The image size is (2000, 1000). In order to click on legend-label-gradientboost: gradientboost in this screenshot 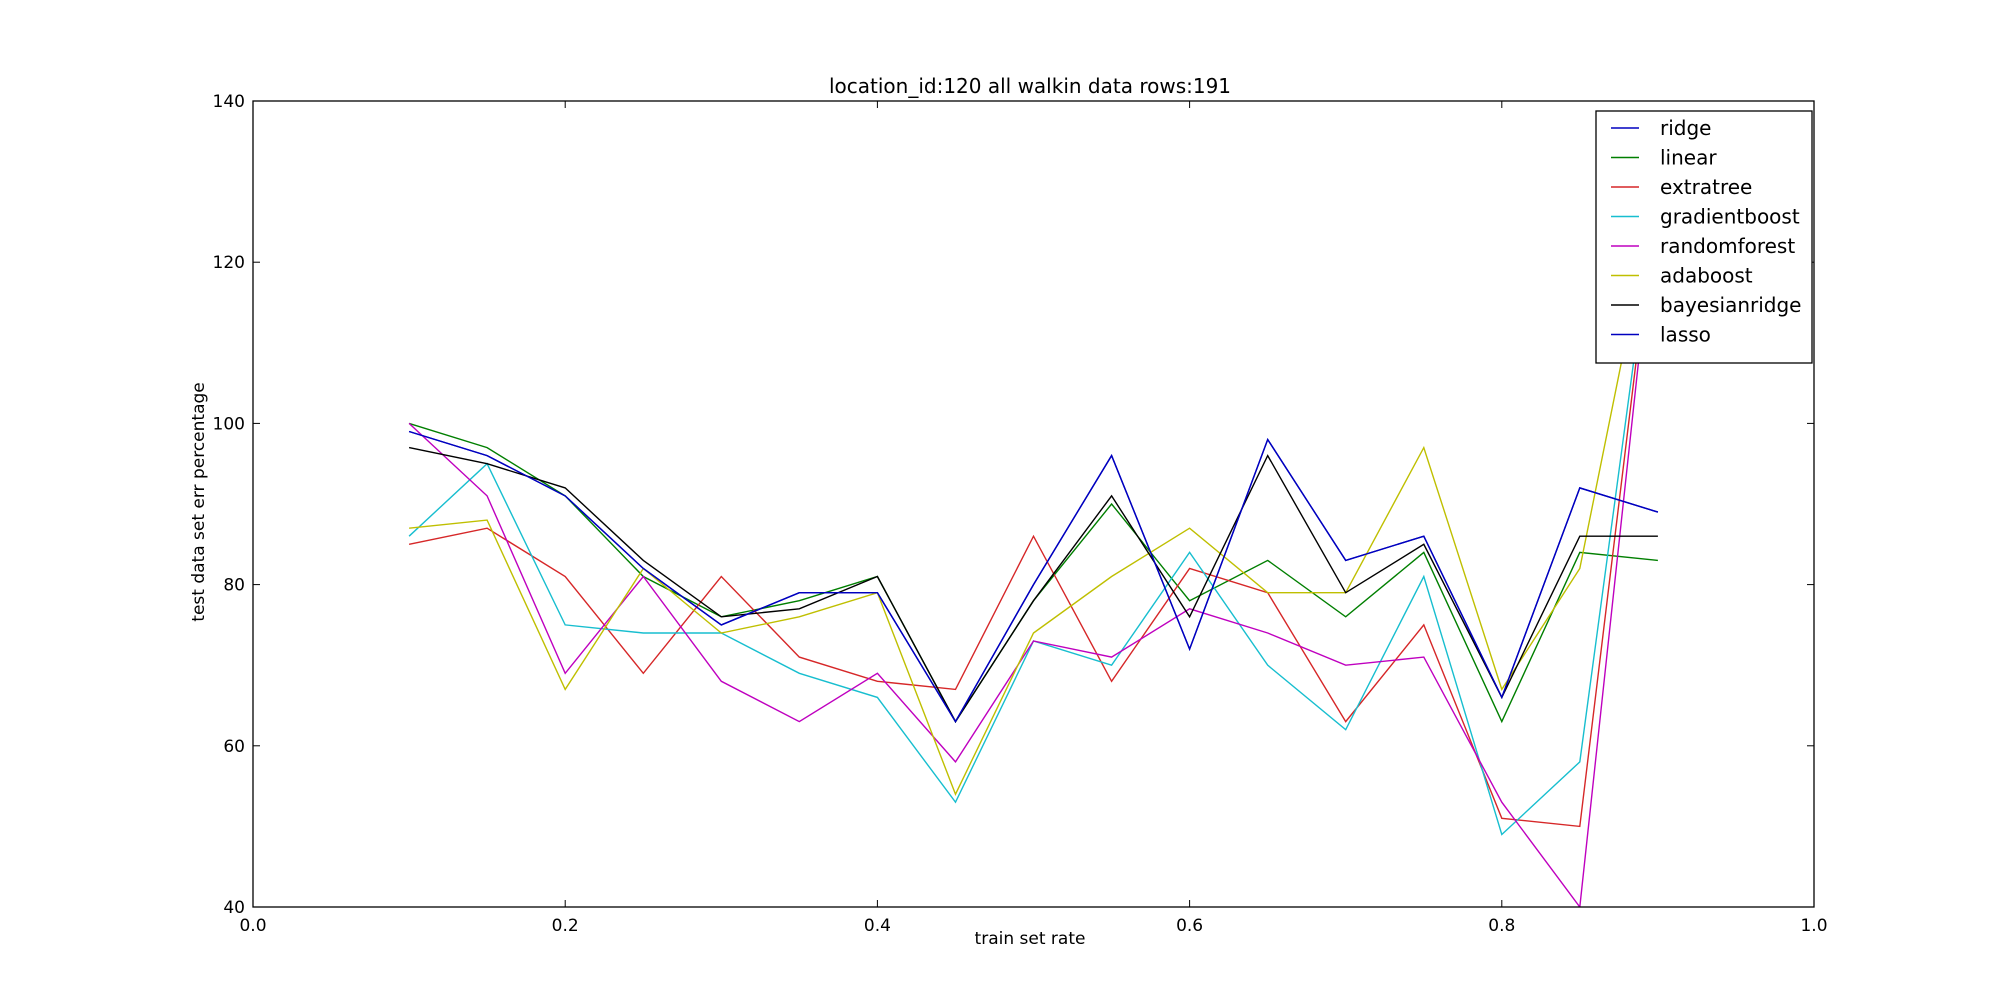, I will do `click(1730, 217)`.